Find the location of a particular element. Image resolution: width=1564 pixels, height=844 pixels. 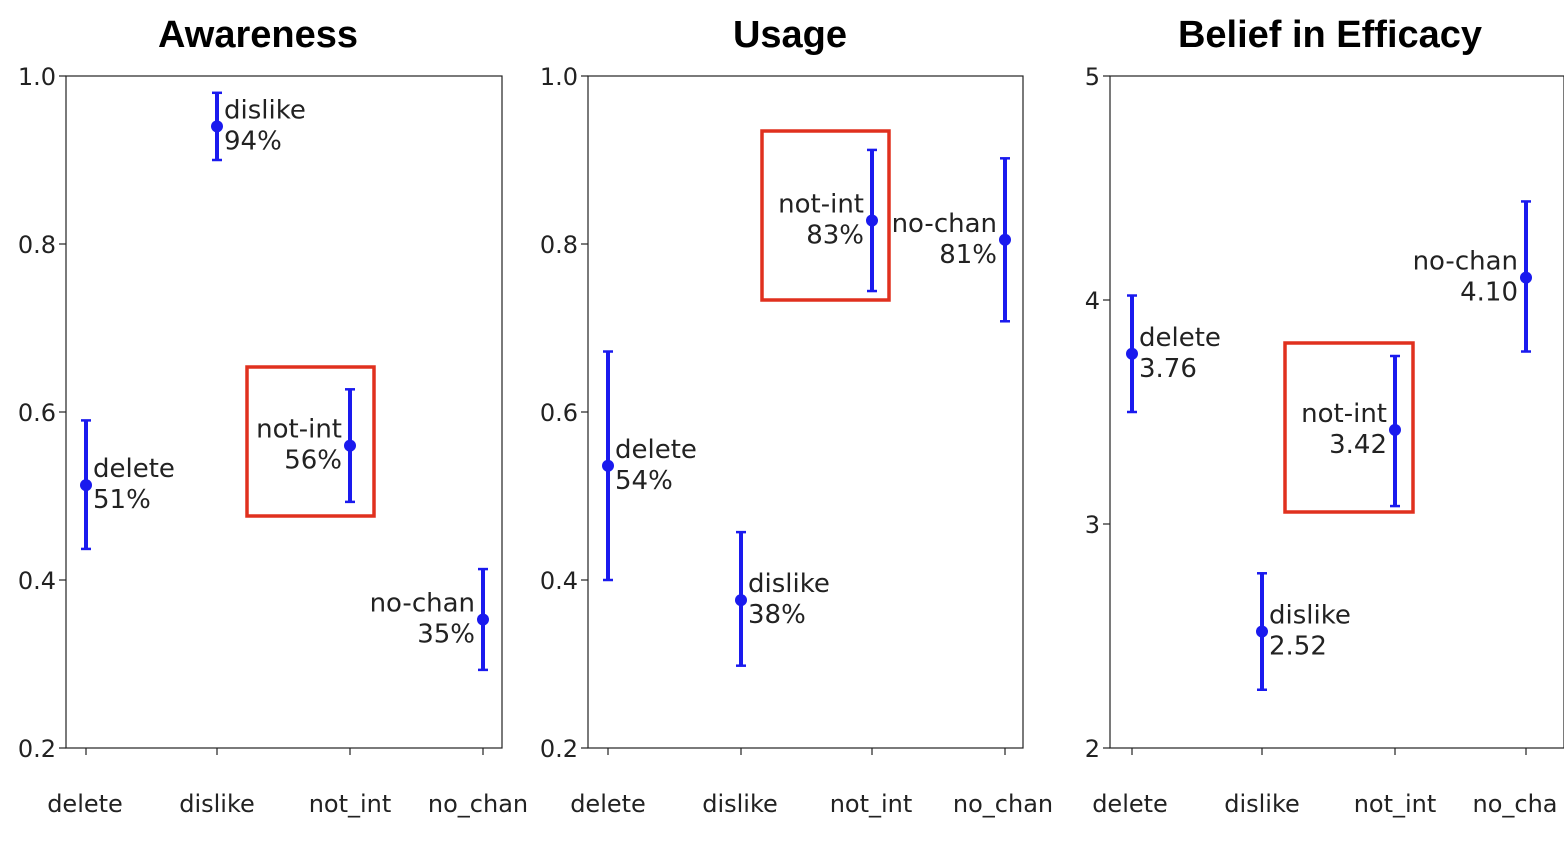

y-tick-label: 5 is located at coordinates (1092, 77).